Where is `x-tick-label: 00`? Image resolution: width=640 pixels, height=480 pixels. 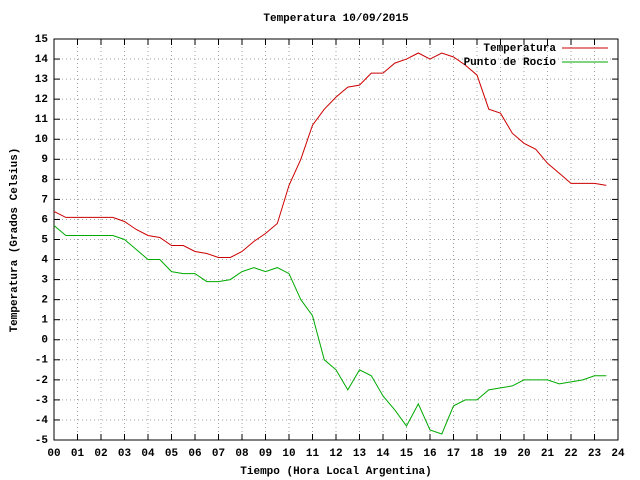 x-tick-label: 00 is located at coordinates (53, 454).